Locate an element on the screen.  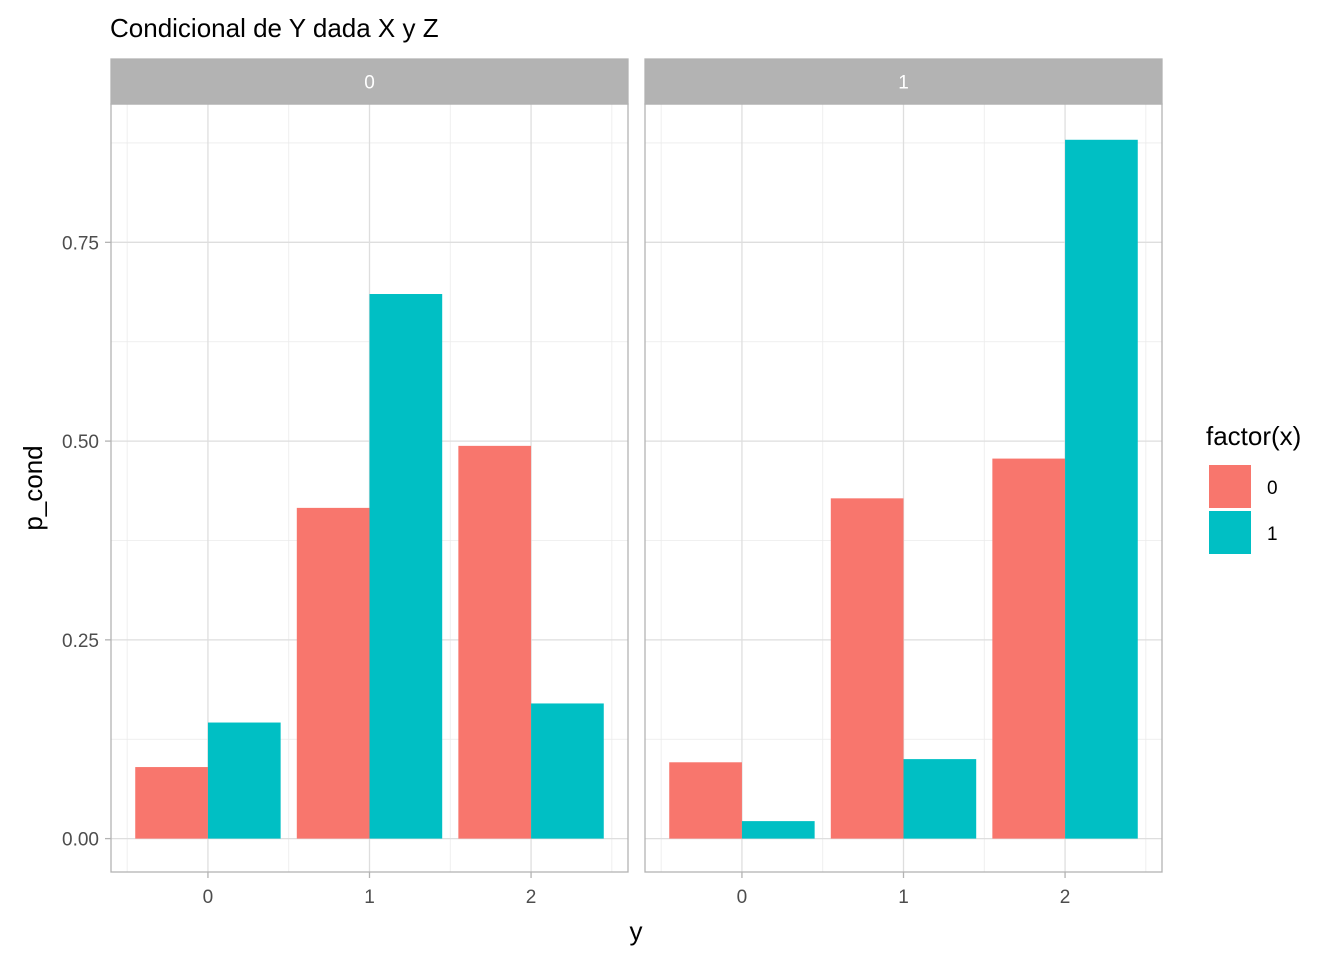
legend-title: factor(x) is located at coordinates (1253, 436).